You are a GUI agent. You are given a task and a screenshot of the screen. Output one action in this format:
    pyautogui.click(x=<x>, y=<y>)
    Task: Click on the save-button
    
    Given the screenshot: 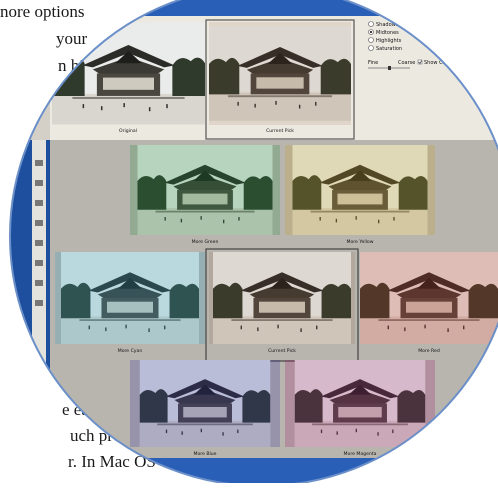 What is the action you would take?
    pyautogui.click(x=434, y=37)
    